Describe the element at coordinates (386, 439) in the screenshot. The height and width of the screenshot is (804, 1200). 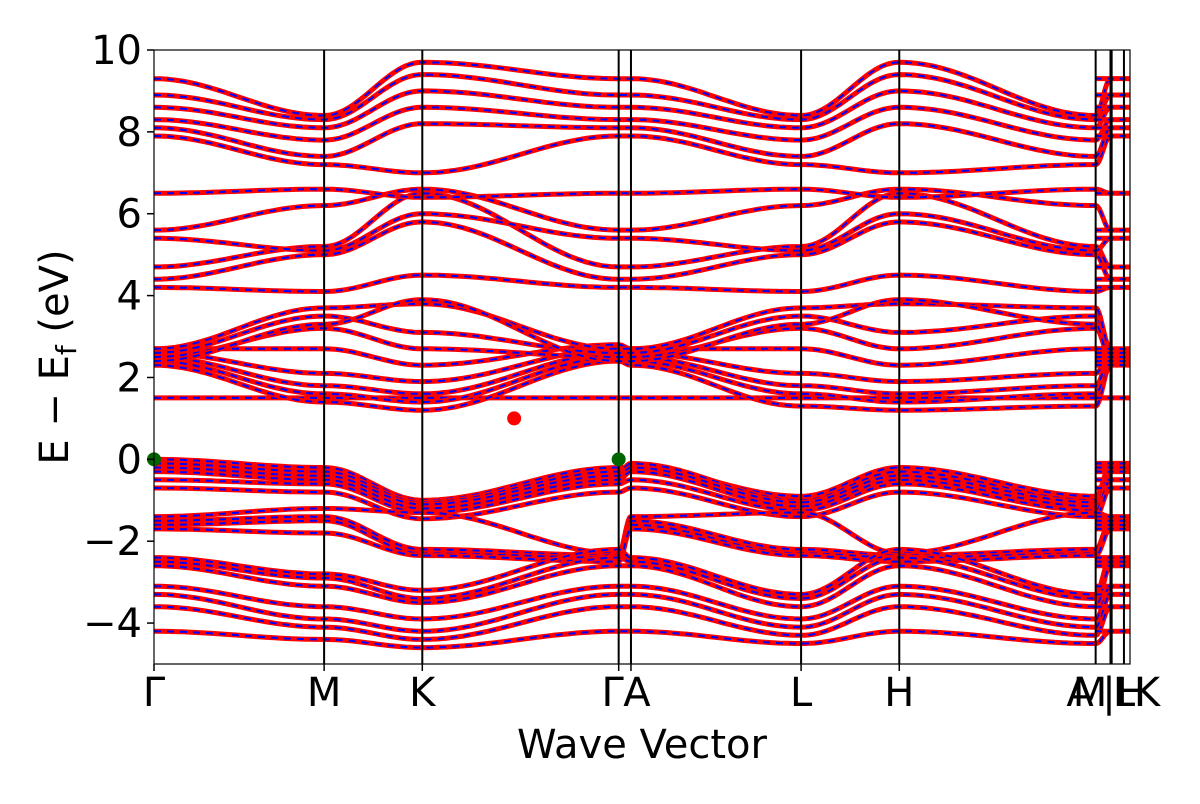
I see `extrema-markers` at that location.